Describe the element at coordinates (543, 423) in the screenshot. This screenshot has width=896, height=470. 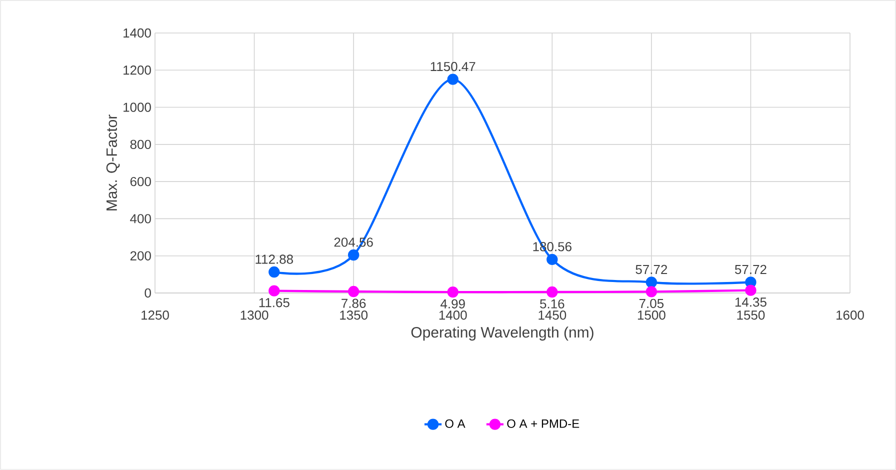
I see `legend-label: O A + PMD-E` at that location.